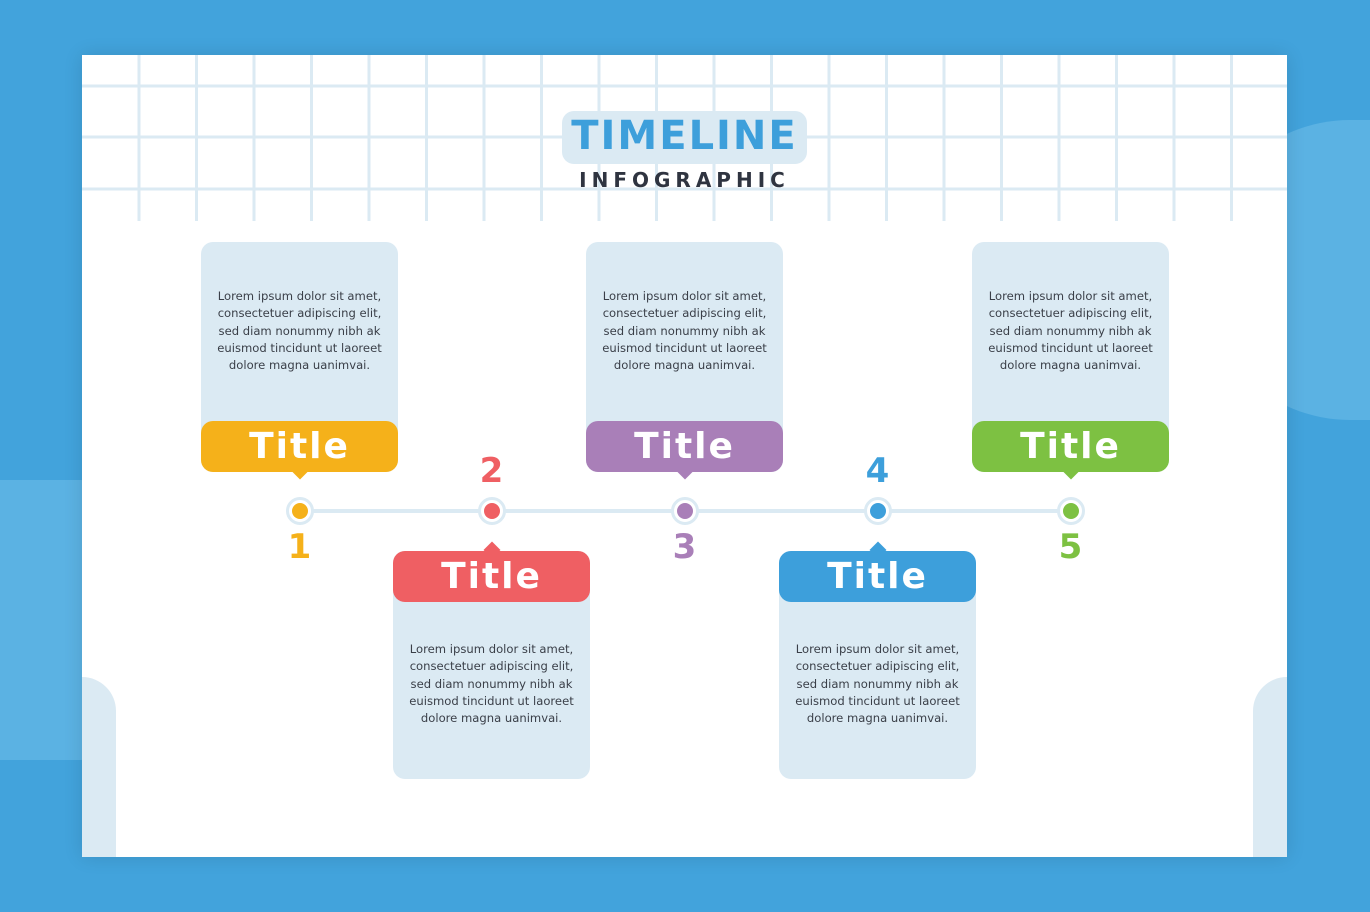 This screenshot has height=912, width=1370. I want to click on step-number: 2, so click(491, 471).